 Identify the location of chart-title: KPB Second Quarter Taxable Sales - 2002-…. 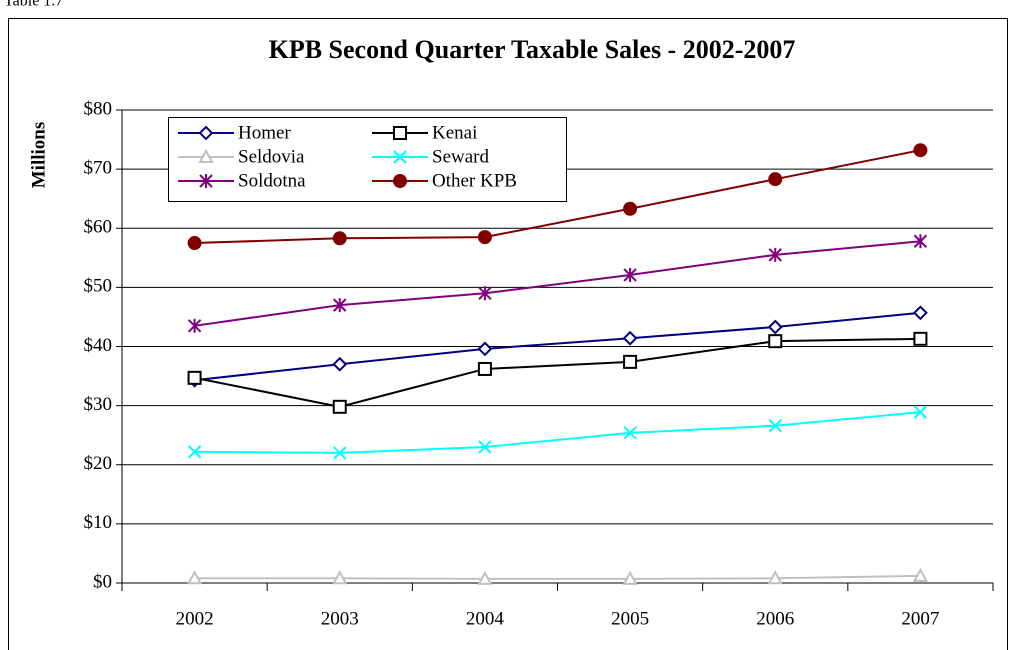
(532, 49).